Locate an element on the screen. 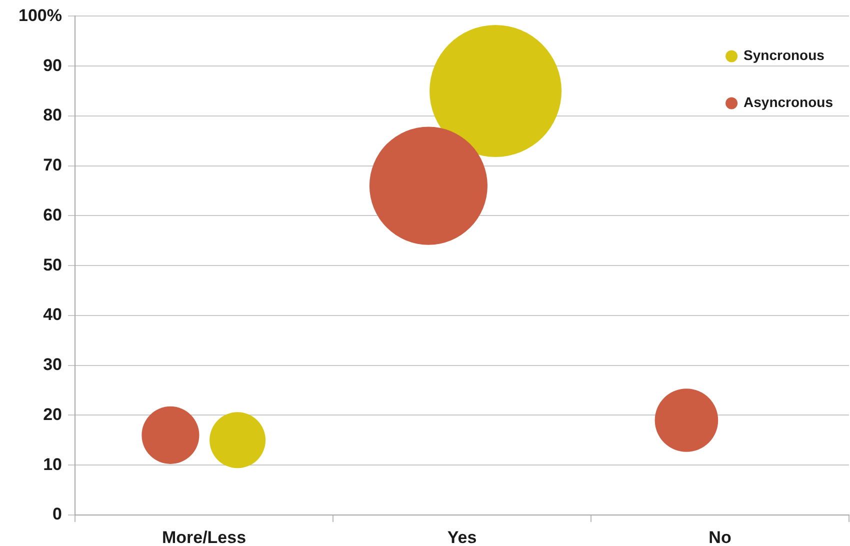 The image size is (850, 546). y-tick-label: 90 is located at coordinates (52, 65).